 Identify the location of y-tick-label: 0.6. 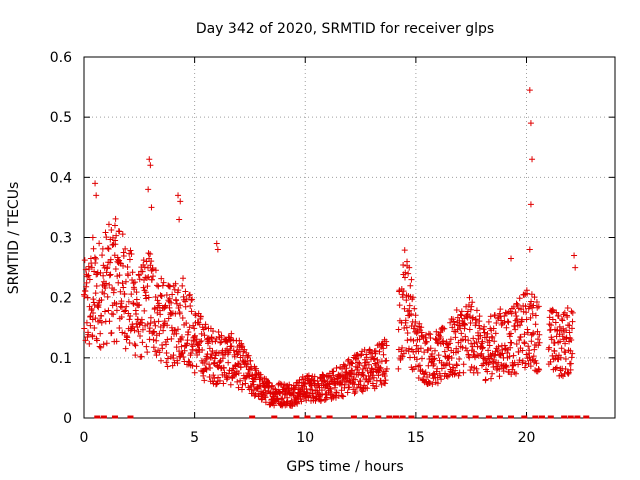
(61, 58).